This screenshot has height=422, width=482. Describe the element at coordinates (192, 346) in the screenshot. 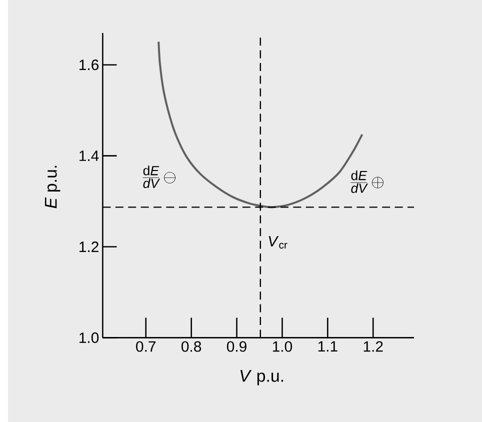

I see `x-tick-label: 0.8` at that location.